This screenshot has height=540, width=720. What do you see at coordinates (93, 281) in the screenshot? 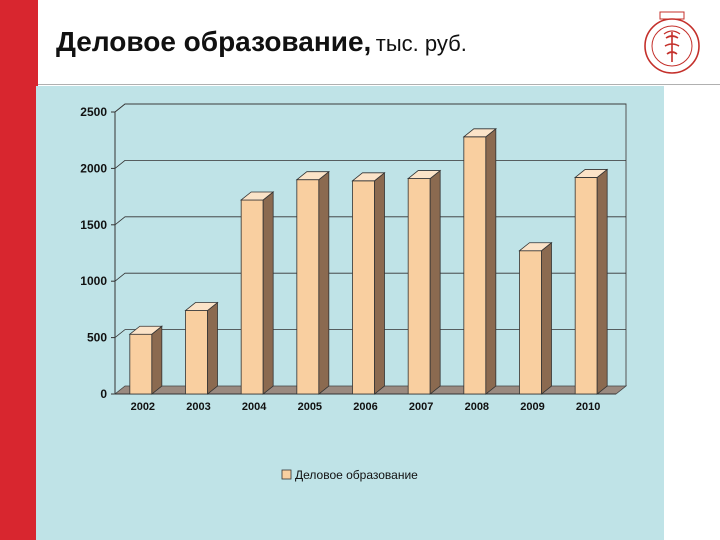
I see `y-tick-label: 1000` at bounding box center [93, 281].